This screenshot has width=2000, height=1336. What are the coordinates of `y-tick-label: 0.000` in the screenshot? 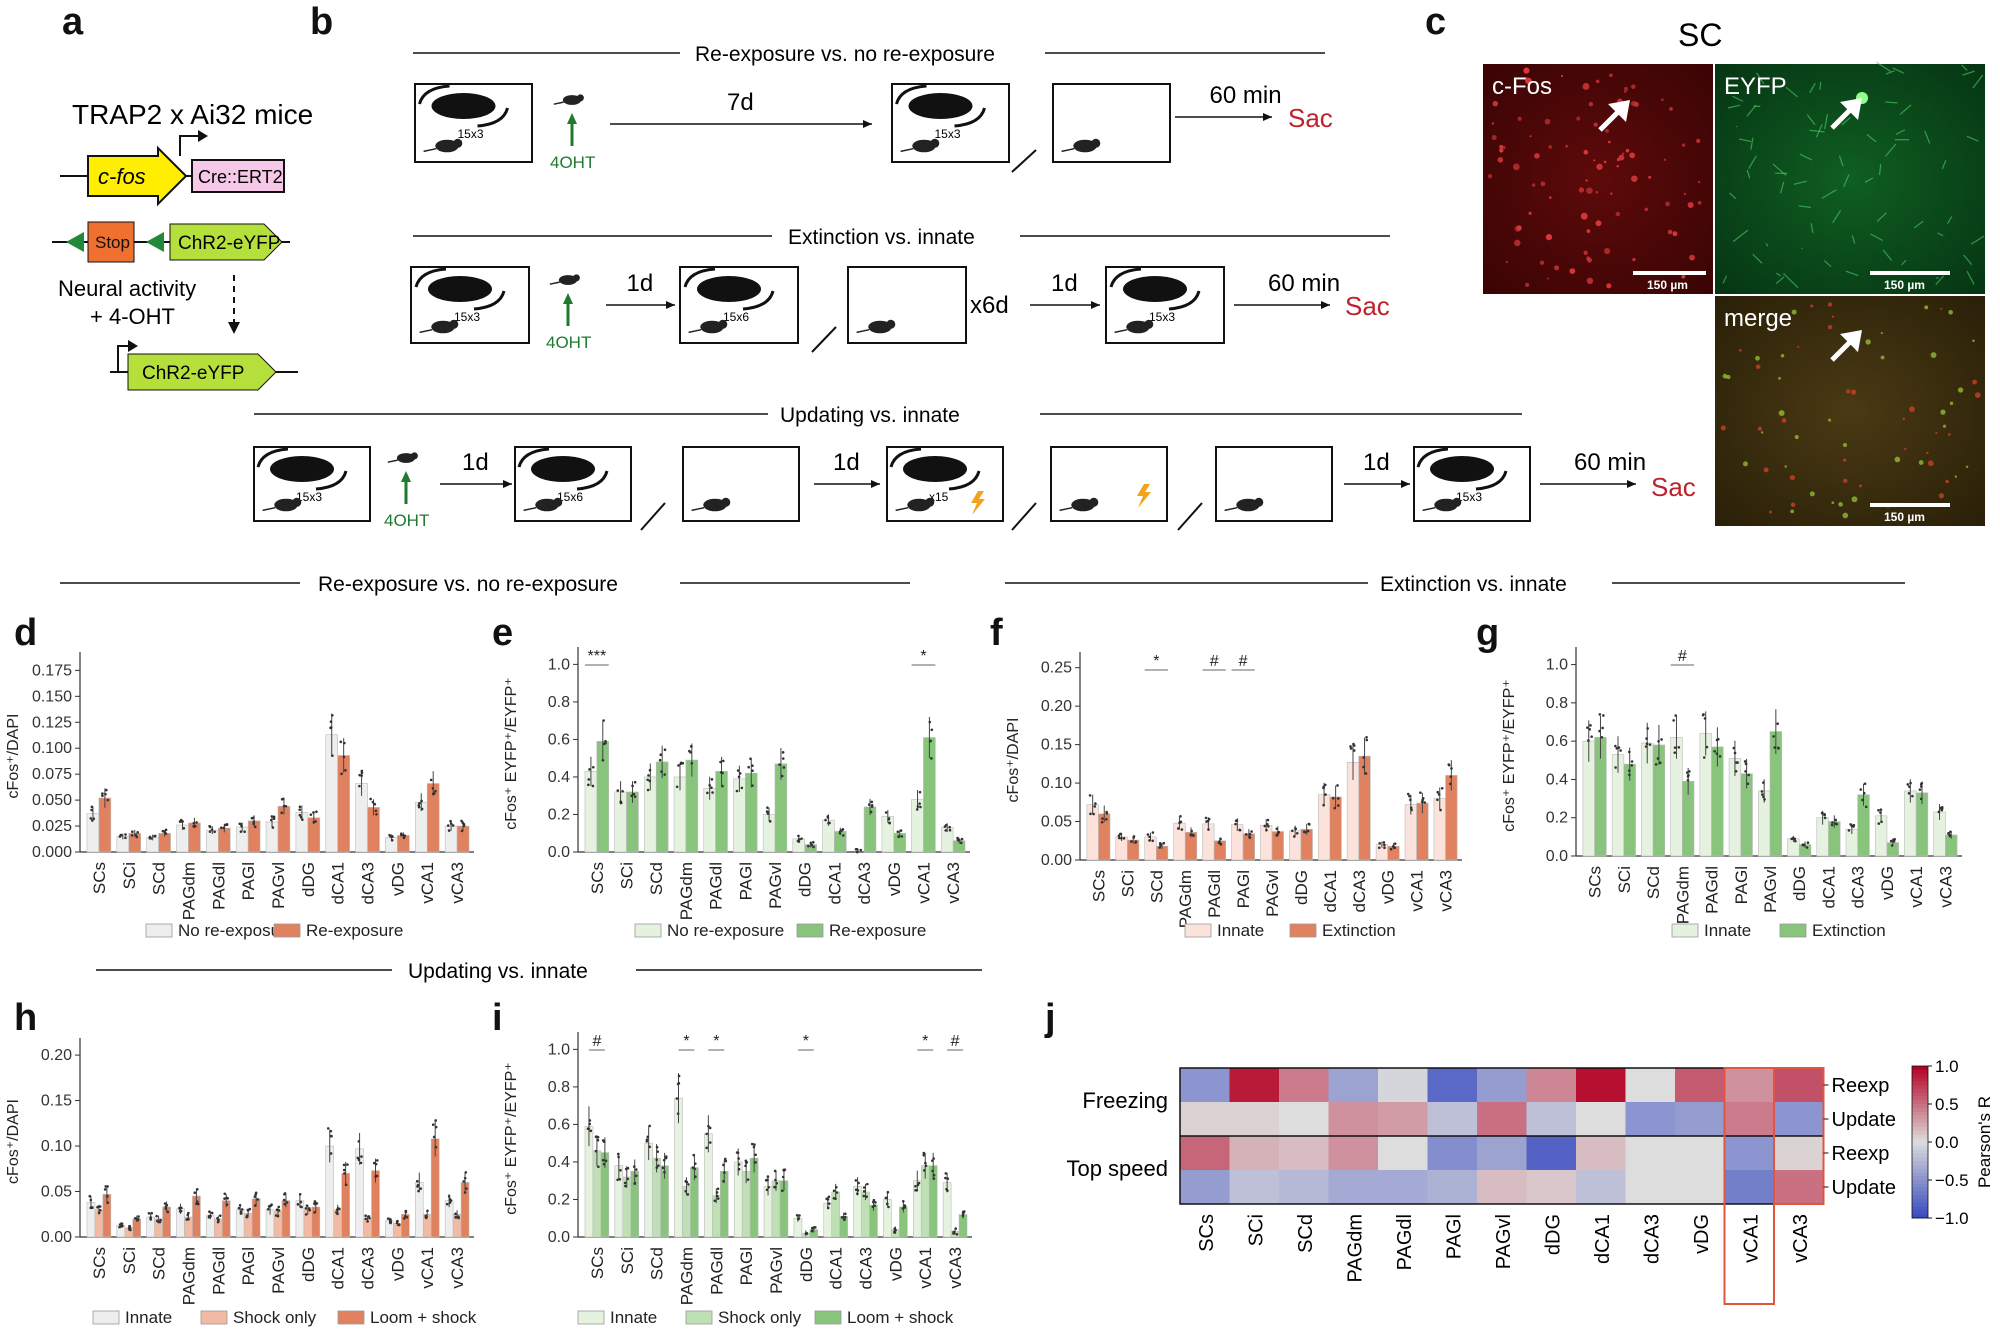 It's located at (52, 852).